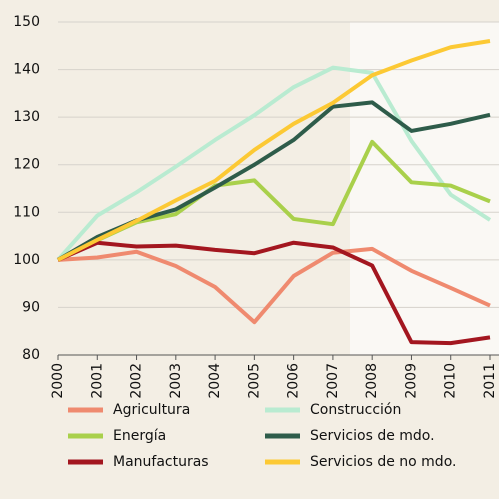  What do you see at coordinates (26, 22) in the screenshot?
I see `y-tick-label: 150` at bounding box center [26, 22].